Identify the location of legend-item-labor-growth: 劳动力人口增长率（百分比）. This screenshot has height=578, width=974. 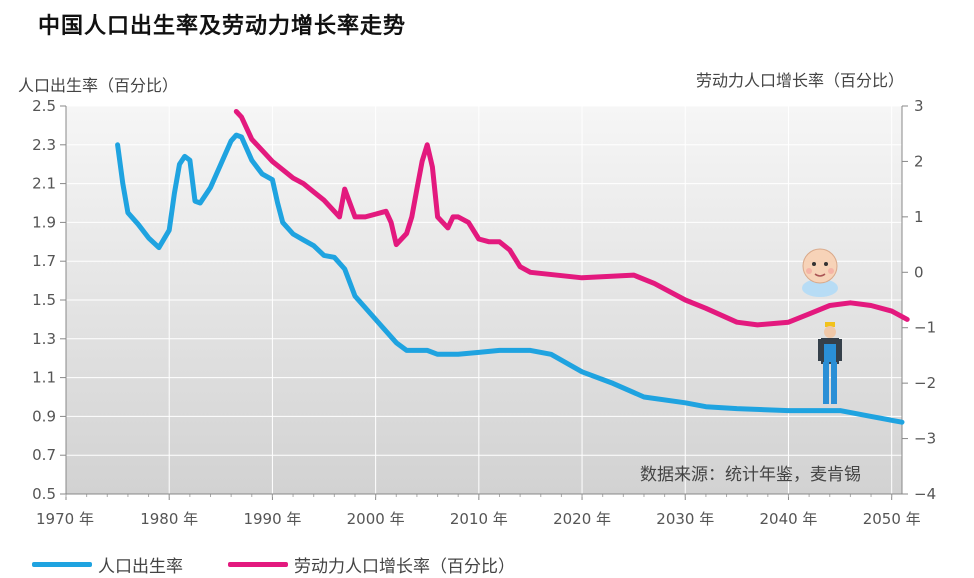
(371, 564).